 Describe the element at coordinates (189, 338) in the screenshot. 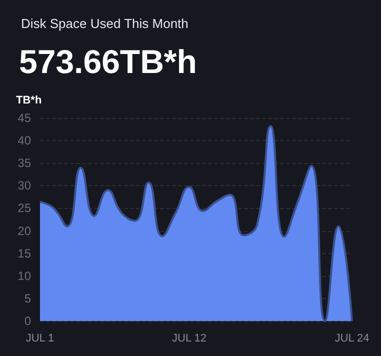

I see `x-tick-label: JUL 12` at that location.